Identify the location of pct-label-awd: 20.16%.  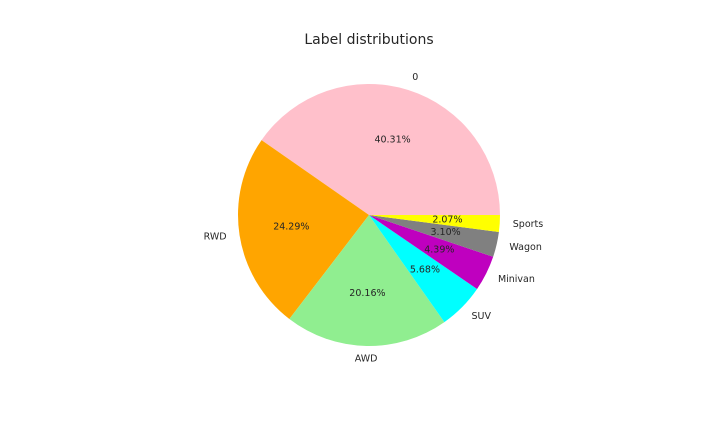
(367, 293).